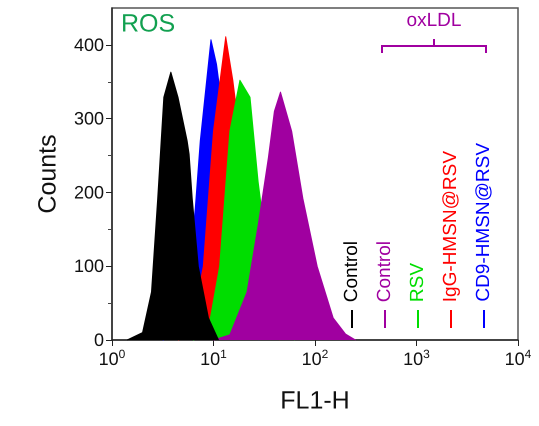  Describe the element at coordinates (89, 192) in the screenshot. I see `y-tick-label: 200` at that location.